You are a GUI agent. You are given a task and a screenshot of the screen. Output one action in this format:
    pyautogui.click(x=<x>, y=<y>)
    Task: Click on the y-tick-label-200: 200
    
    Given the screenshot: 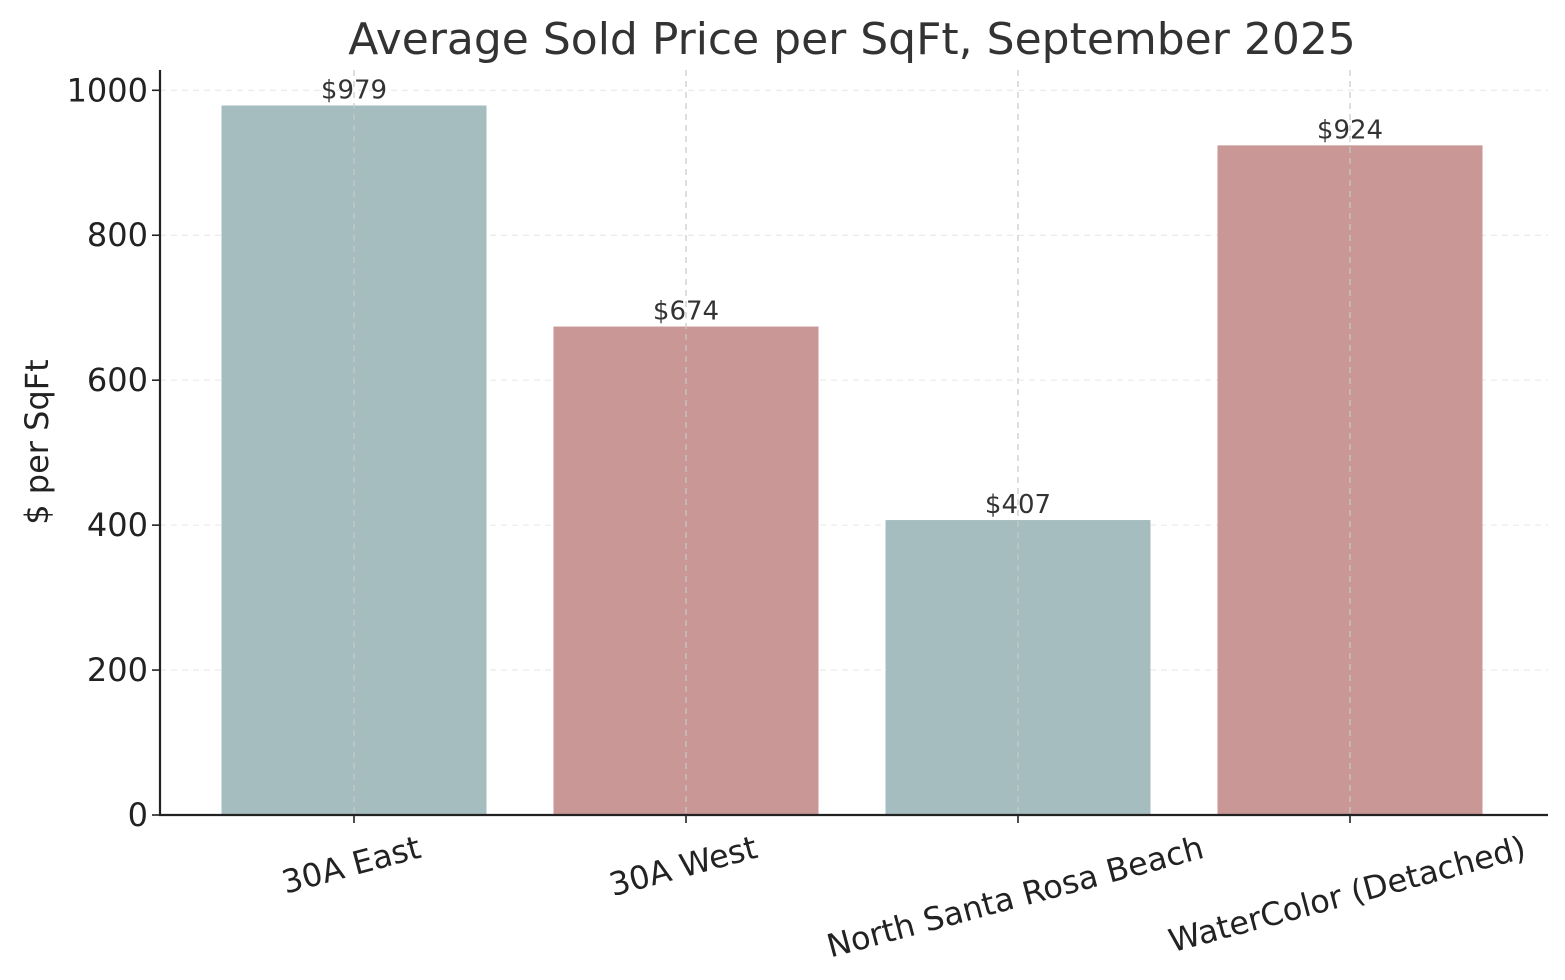 What is the action you would take?
    pyautogui.click(x=117, y=670)
    